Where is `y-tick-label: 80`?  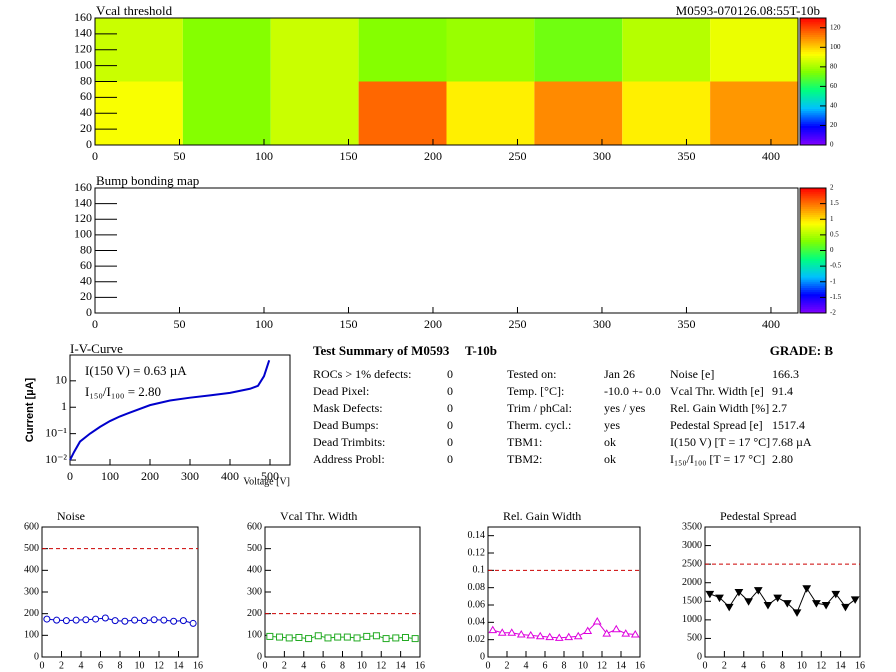 y-tick-label: 80 is located at coordinates (86, 249).